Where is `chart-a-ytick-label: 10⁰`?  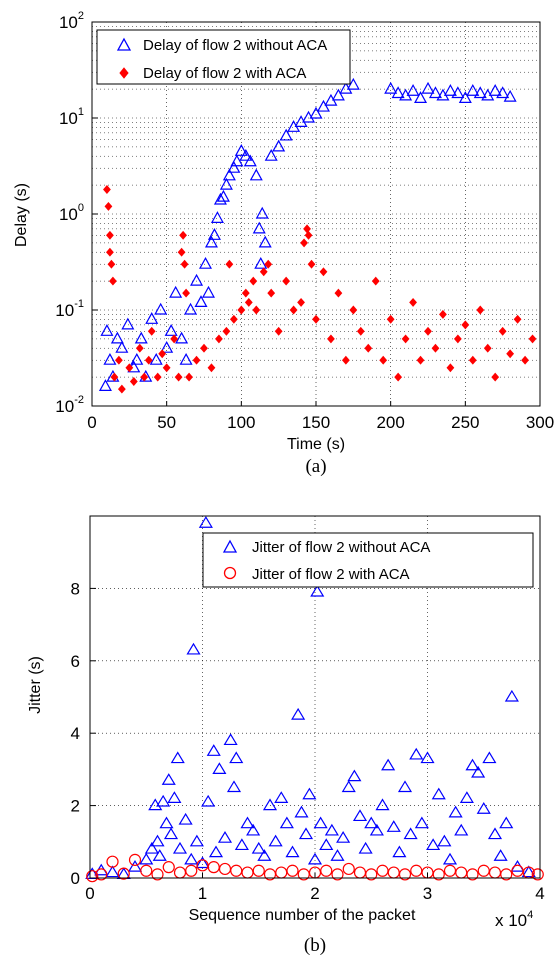
chart-a-ytick-label: 10⁰ is located at coordinates (71, 213).